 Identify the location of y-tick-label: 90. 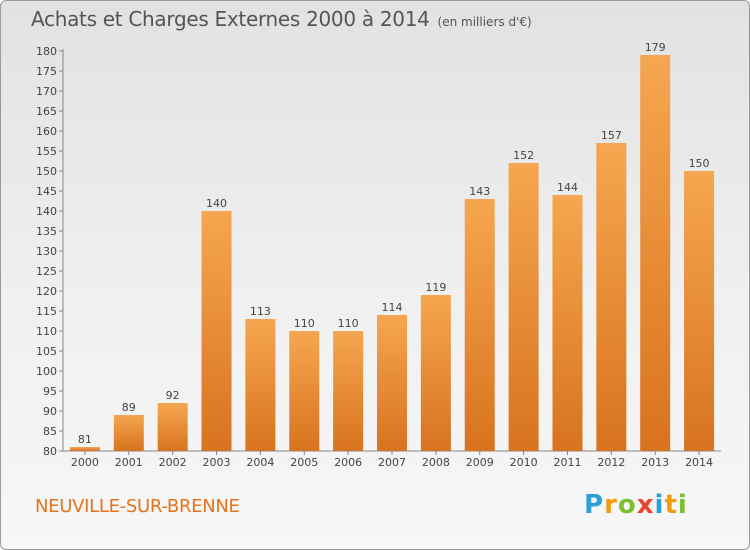
(50, 411).